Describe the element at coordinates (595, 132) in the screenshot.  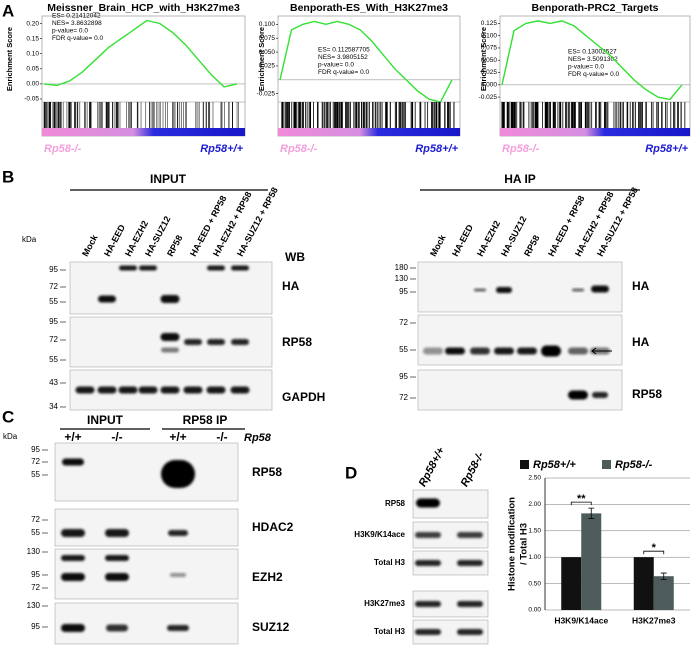
I see `rank-bar` at that location.